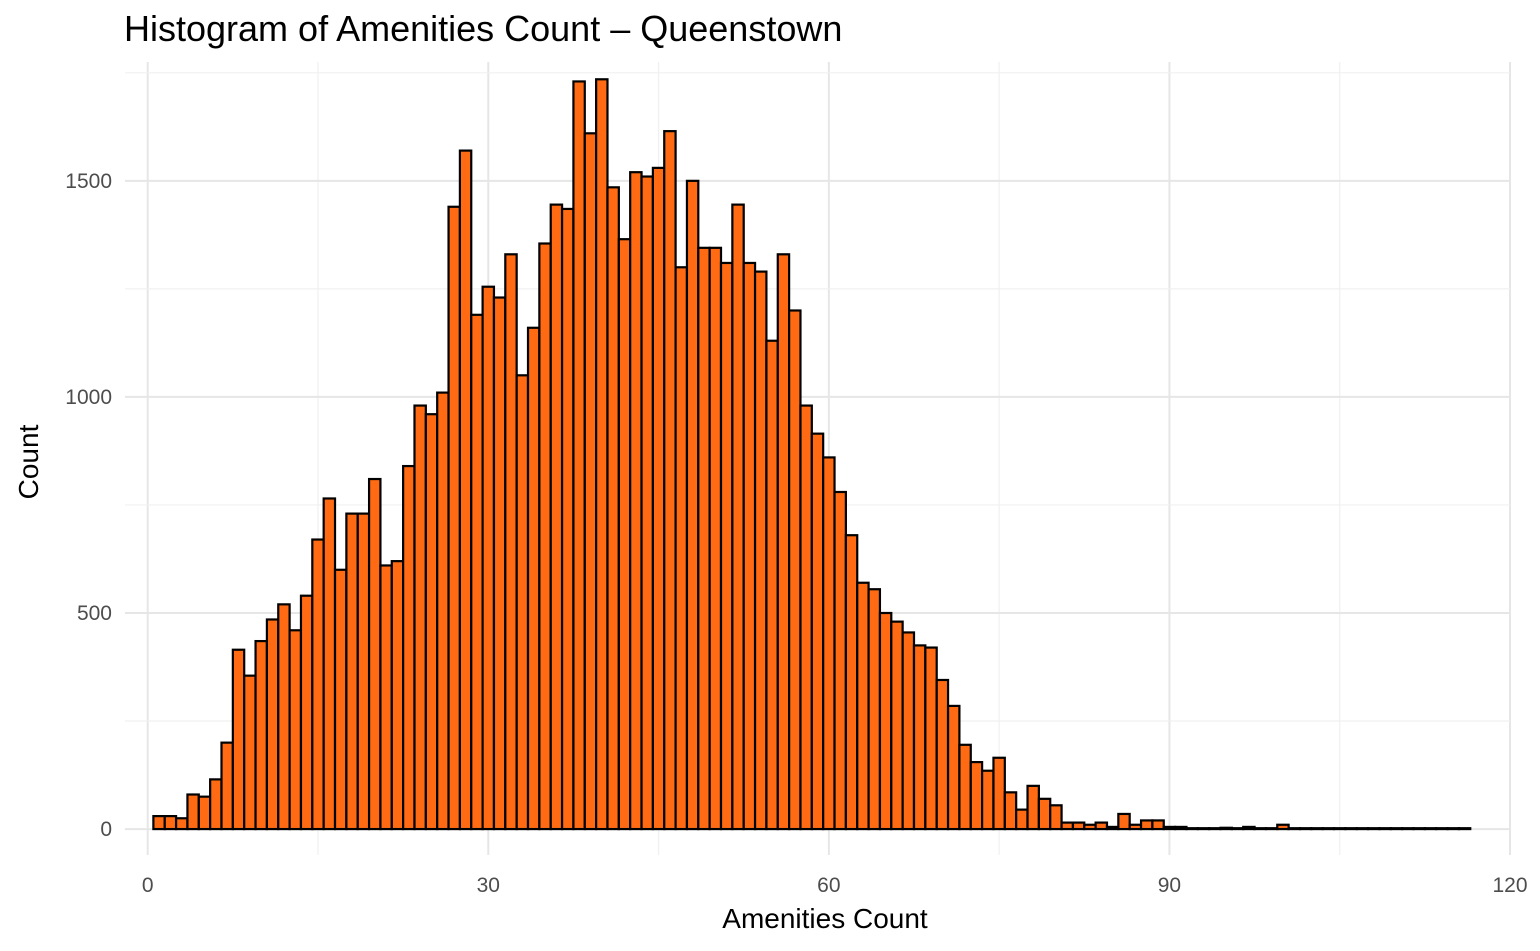  I want to click on x-tick-label: 120, so click(1509, 885).